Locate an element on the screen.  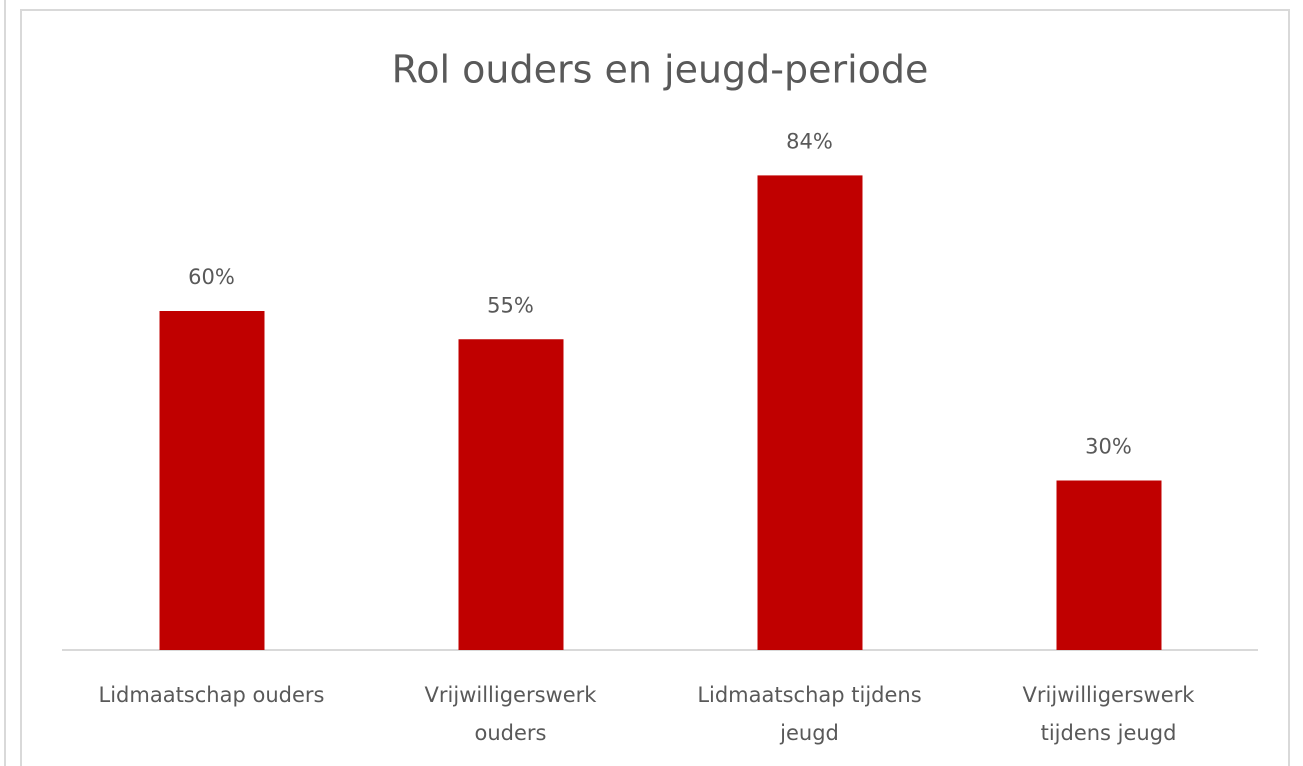
x-tick-label: Lidmaatschap tijdens jeugd is located at coordinates (809, 714).